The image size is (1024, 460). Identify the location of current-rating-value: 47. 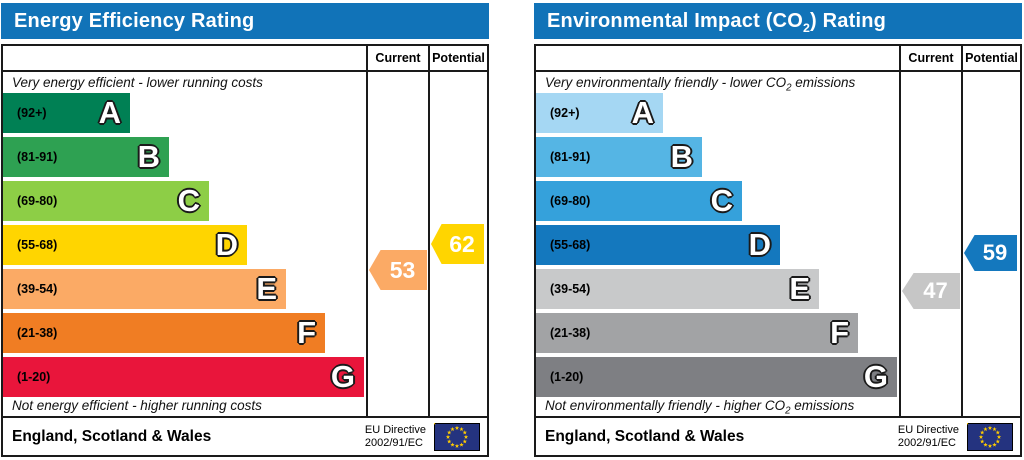
(935, 290).